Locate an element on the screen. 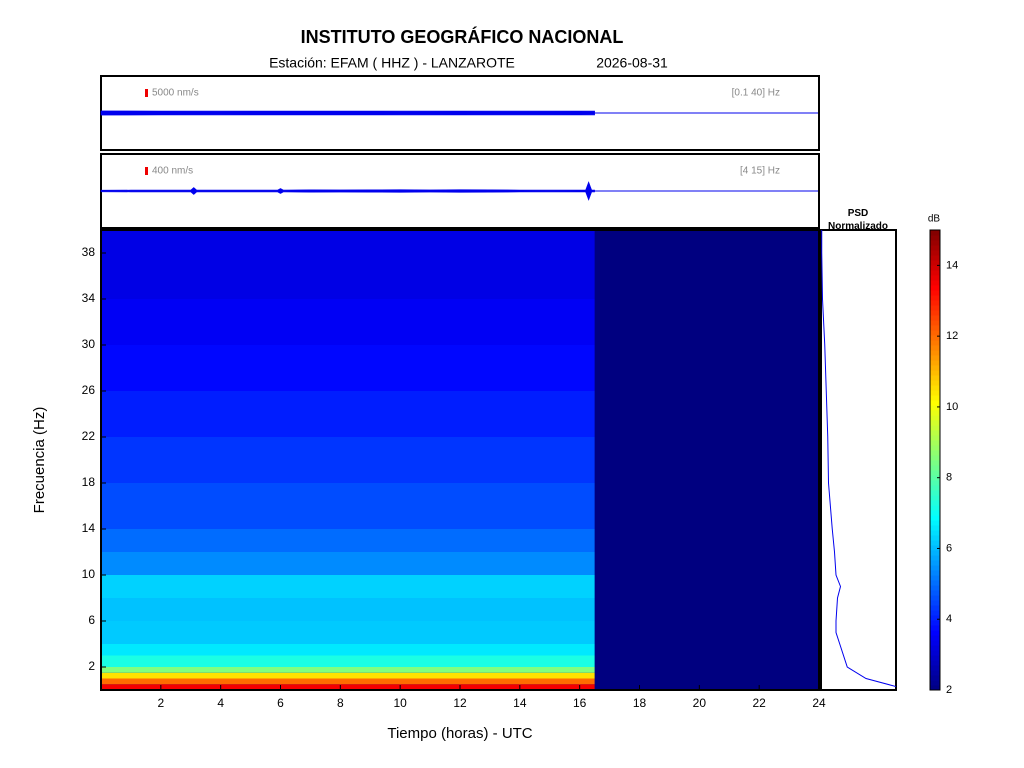 The width and height of the screenshot is (1024, 768). x-tick-label: 10 is located at coordinates (400, 703).